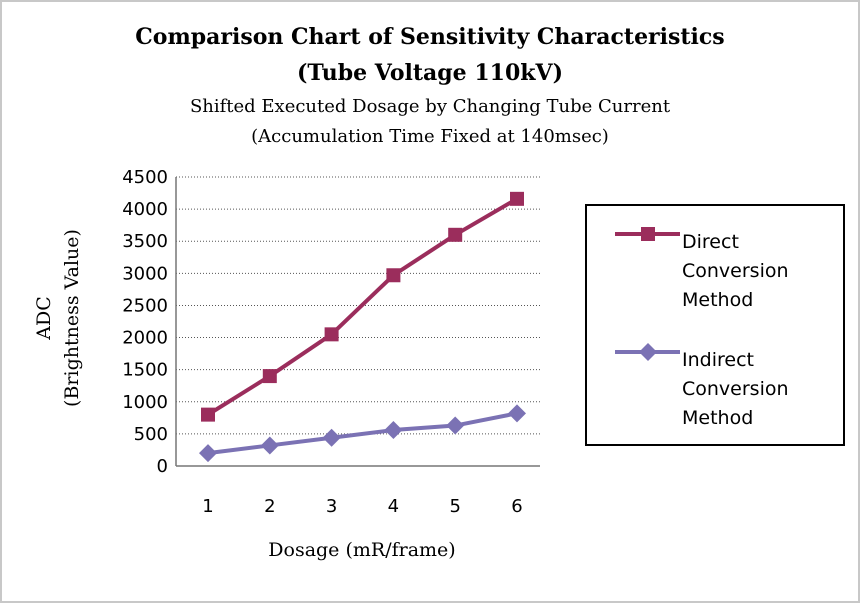 The width and height of the screenshot is (860, 603). Describe the element at coordinates (145, 209) in the screenshot. I see `y-tick-label: 4000` at that location.